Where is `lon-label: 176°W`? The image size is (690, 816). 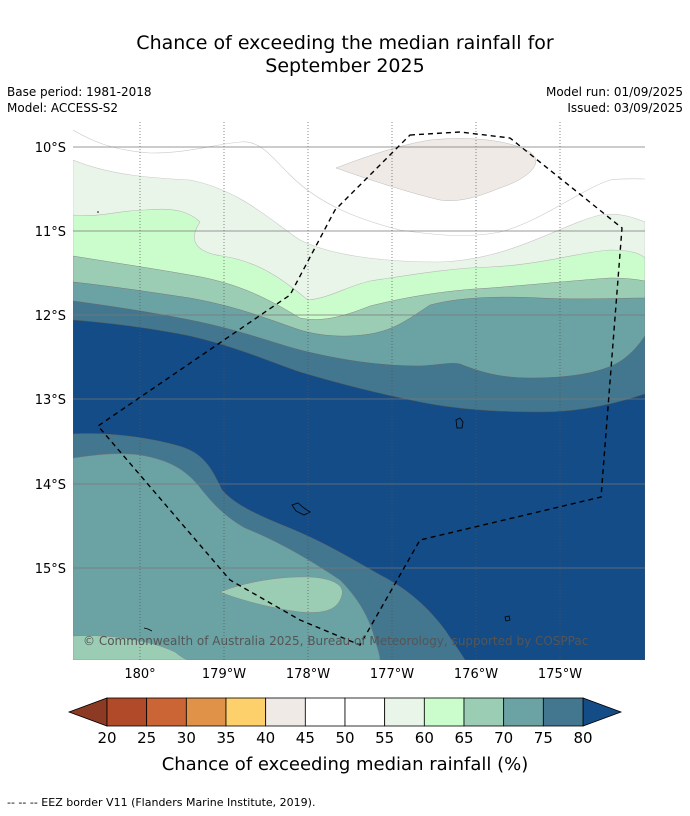
lon-label: 176°W is located at coordinates (476, 674).